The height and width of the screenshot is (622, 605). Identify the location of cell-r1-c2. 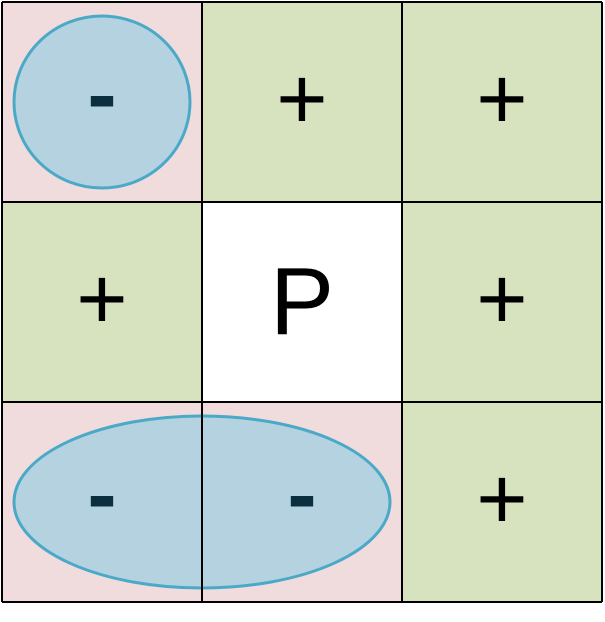
(502, 302).